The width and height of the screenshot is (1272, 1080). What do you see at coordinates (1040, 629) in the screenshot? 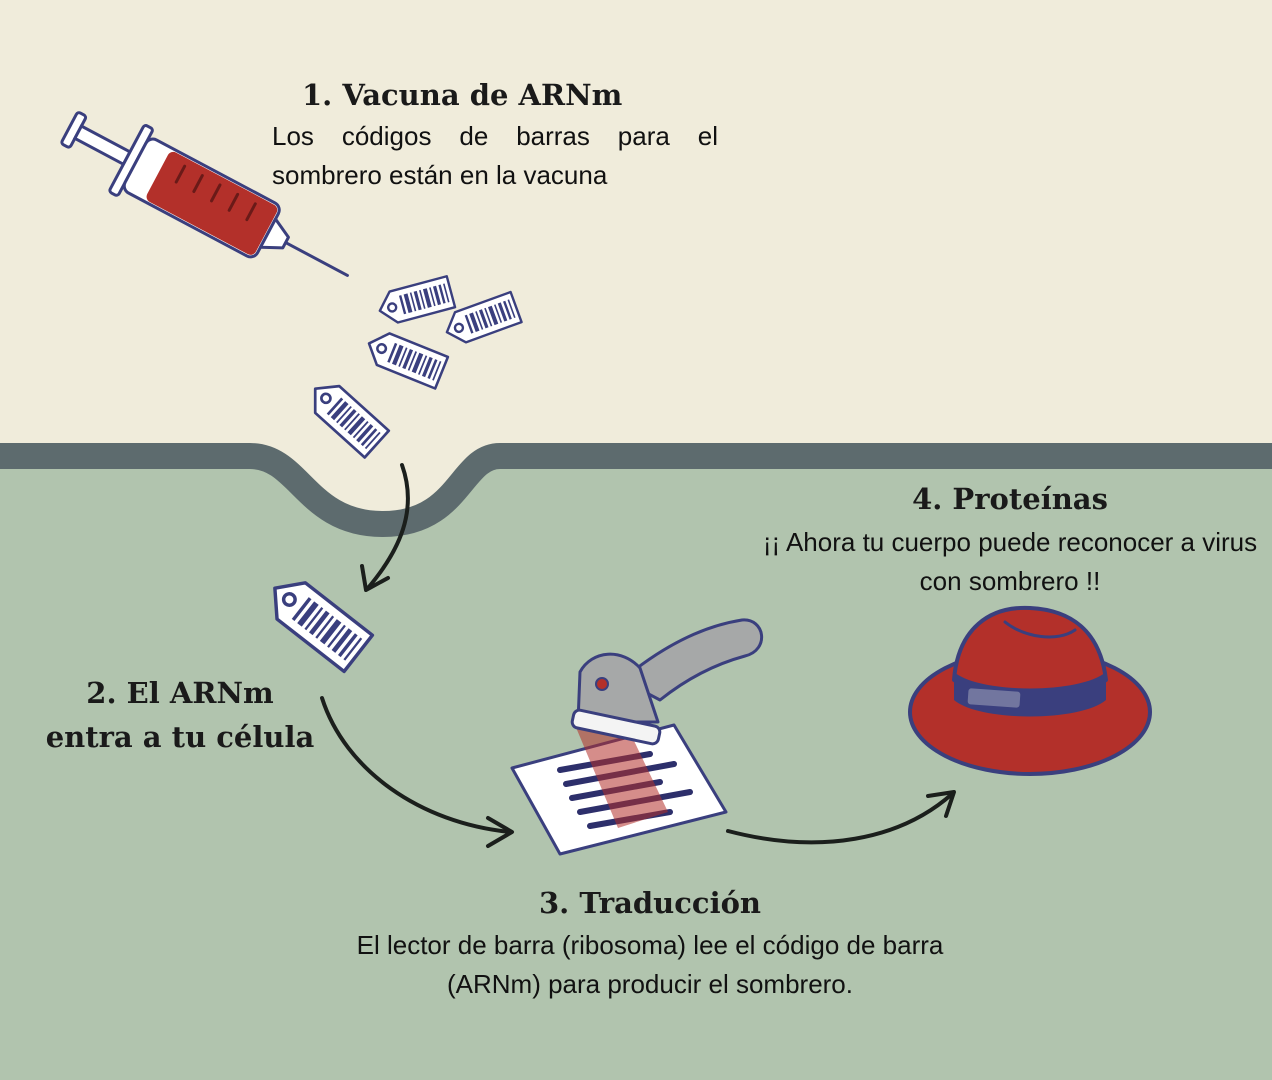
I see `hat-crease` at bounding box center [1040, 629].